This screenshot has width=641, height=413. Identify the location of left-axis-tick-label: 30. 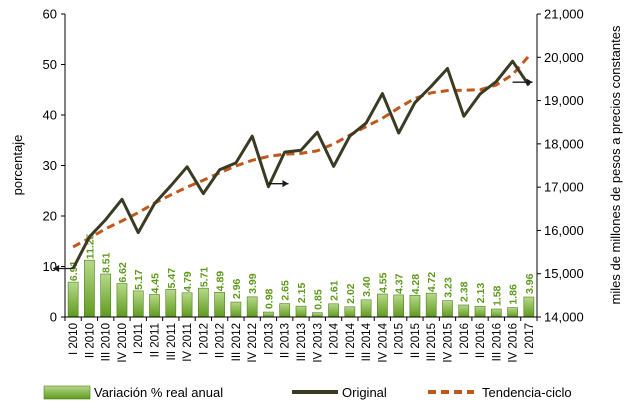
(50, 165).